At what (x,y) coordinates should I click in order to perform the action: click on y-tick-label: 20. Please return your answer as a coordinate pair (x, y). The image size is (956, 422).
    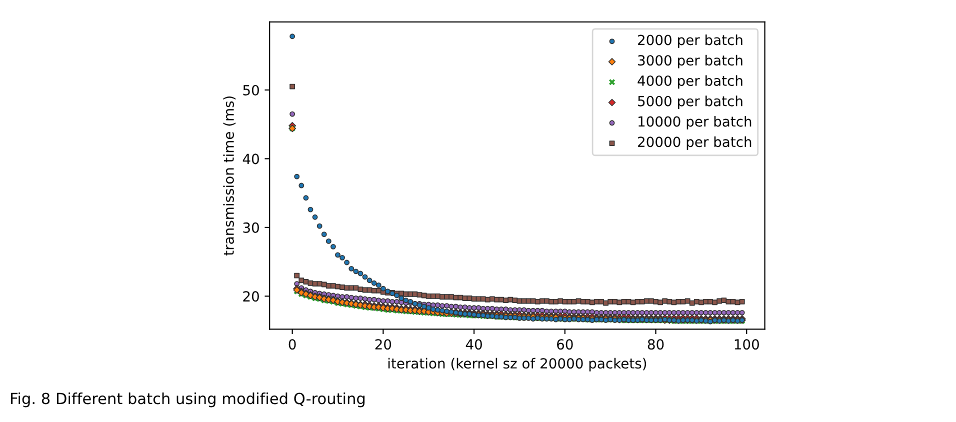
    Looking at the image, I should click on (251, 296).